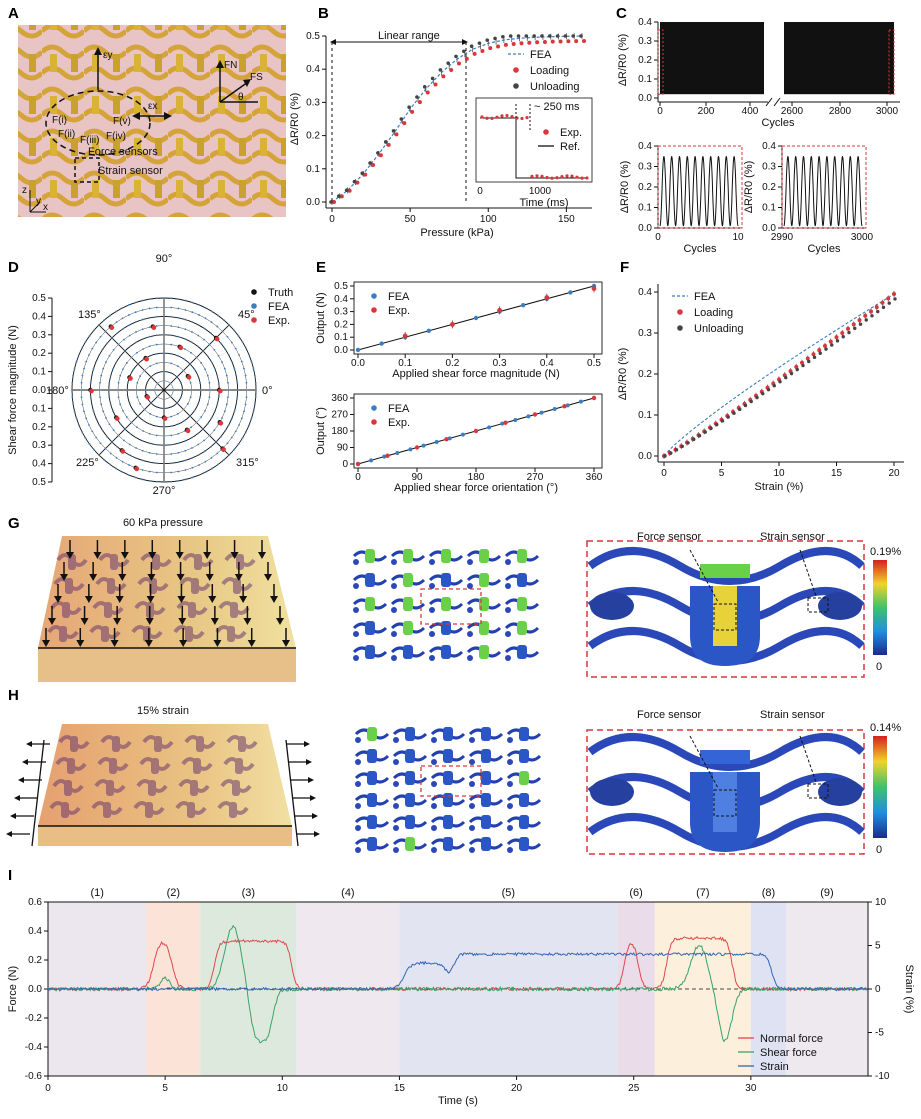  I want to click on h-force-sensor-label: Force sensor, so click(669, 715).